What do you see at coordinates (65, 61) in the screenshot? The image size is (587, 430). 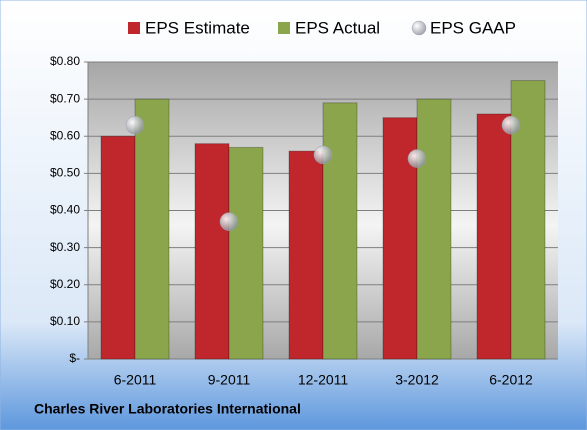 I see `y-tick-label: $0.80` at bounding box center [65, 61].